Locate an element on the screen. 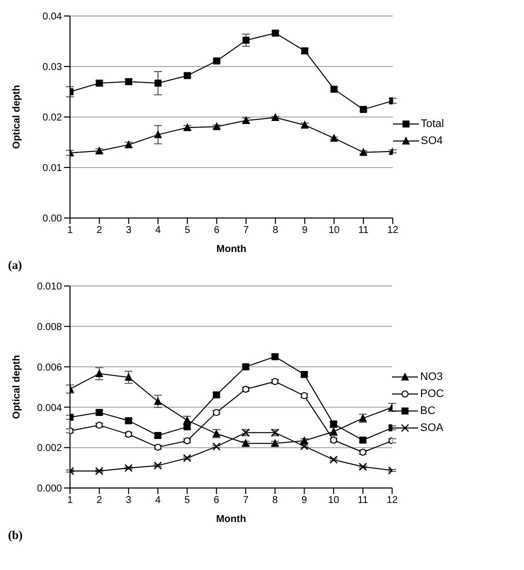 The height and width of the screenshot is (570, 524). legend-label: POC is located at coordinates (432, 394).